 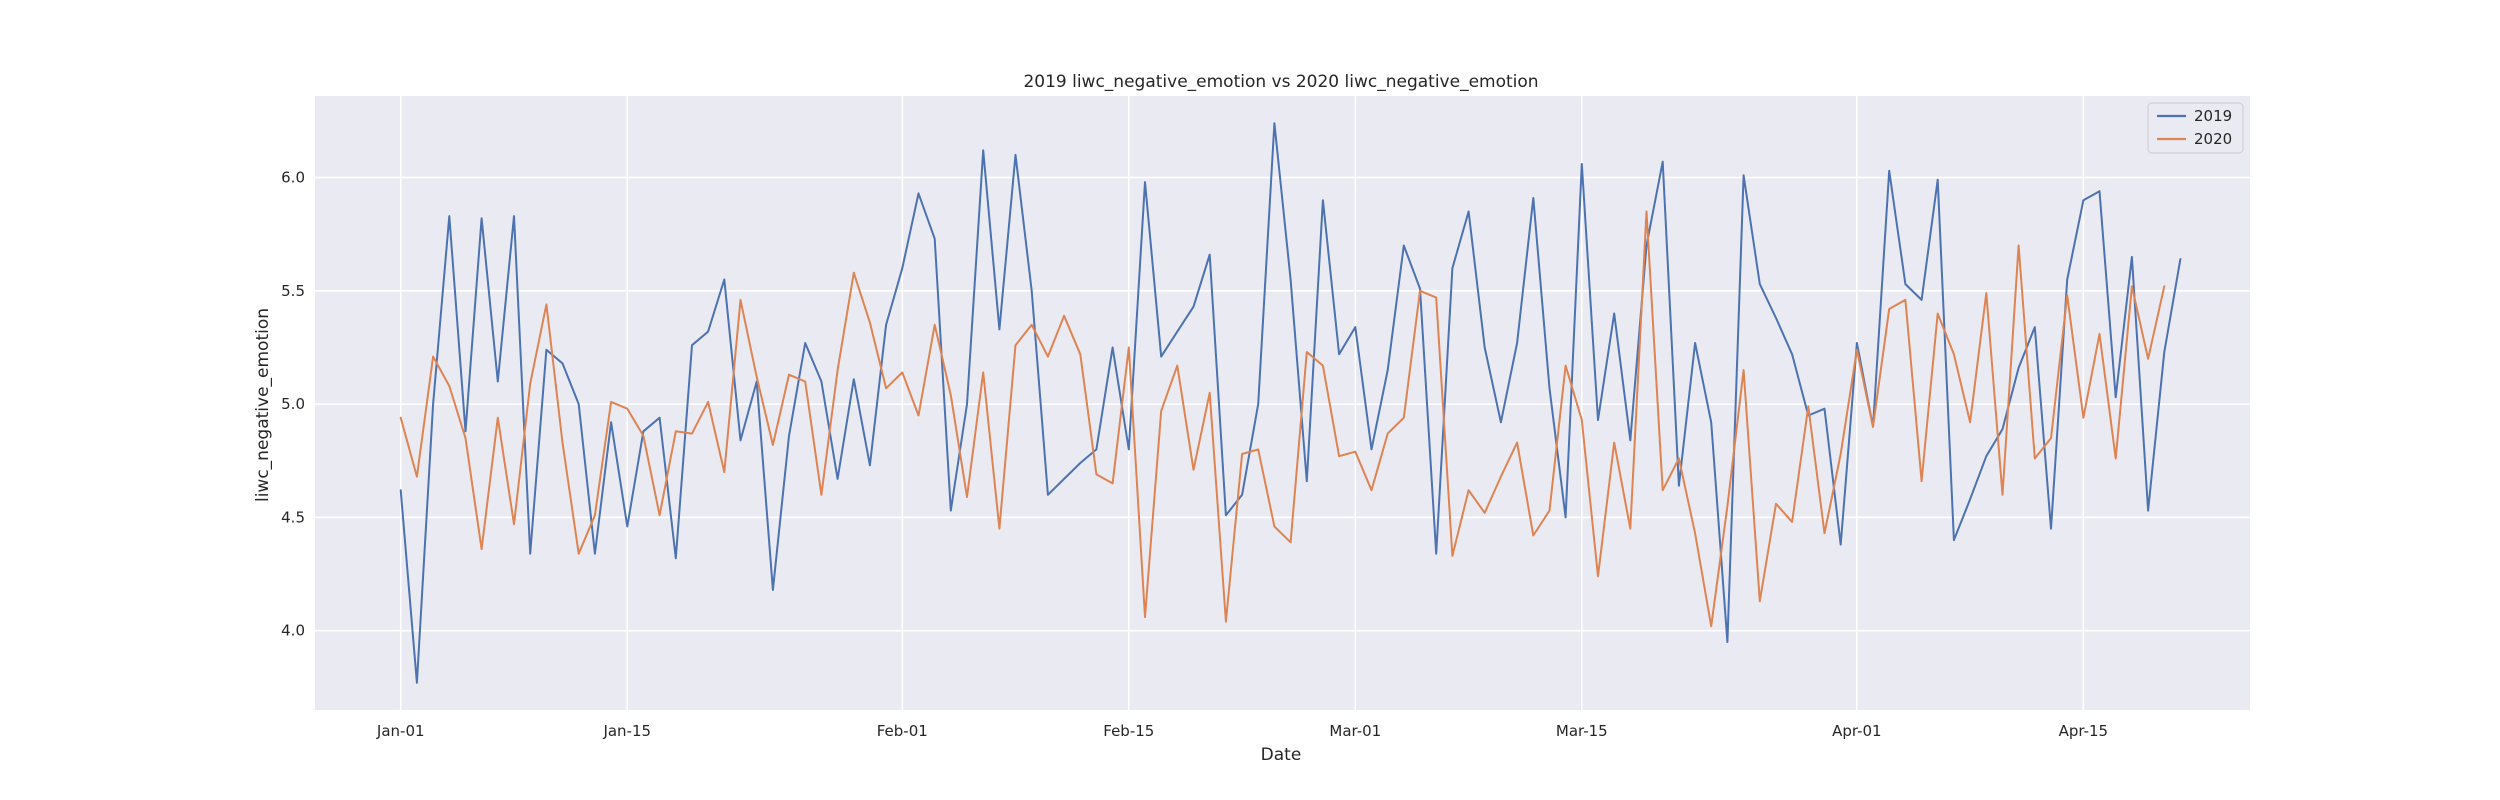 What do you see at coordinates (902, 731) in the screenshot?
I see `x-tick-label: Feb-01` at bounding box center [902, 731].